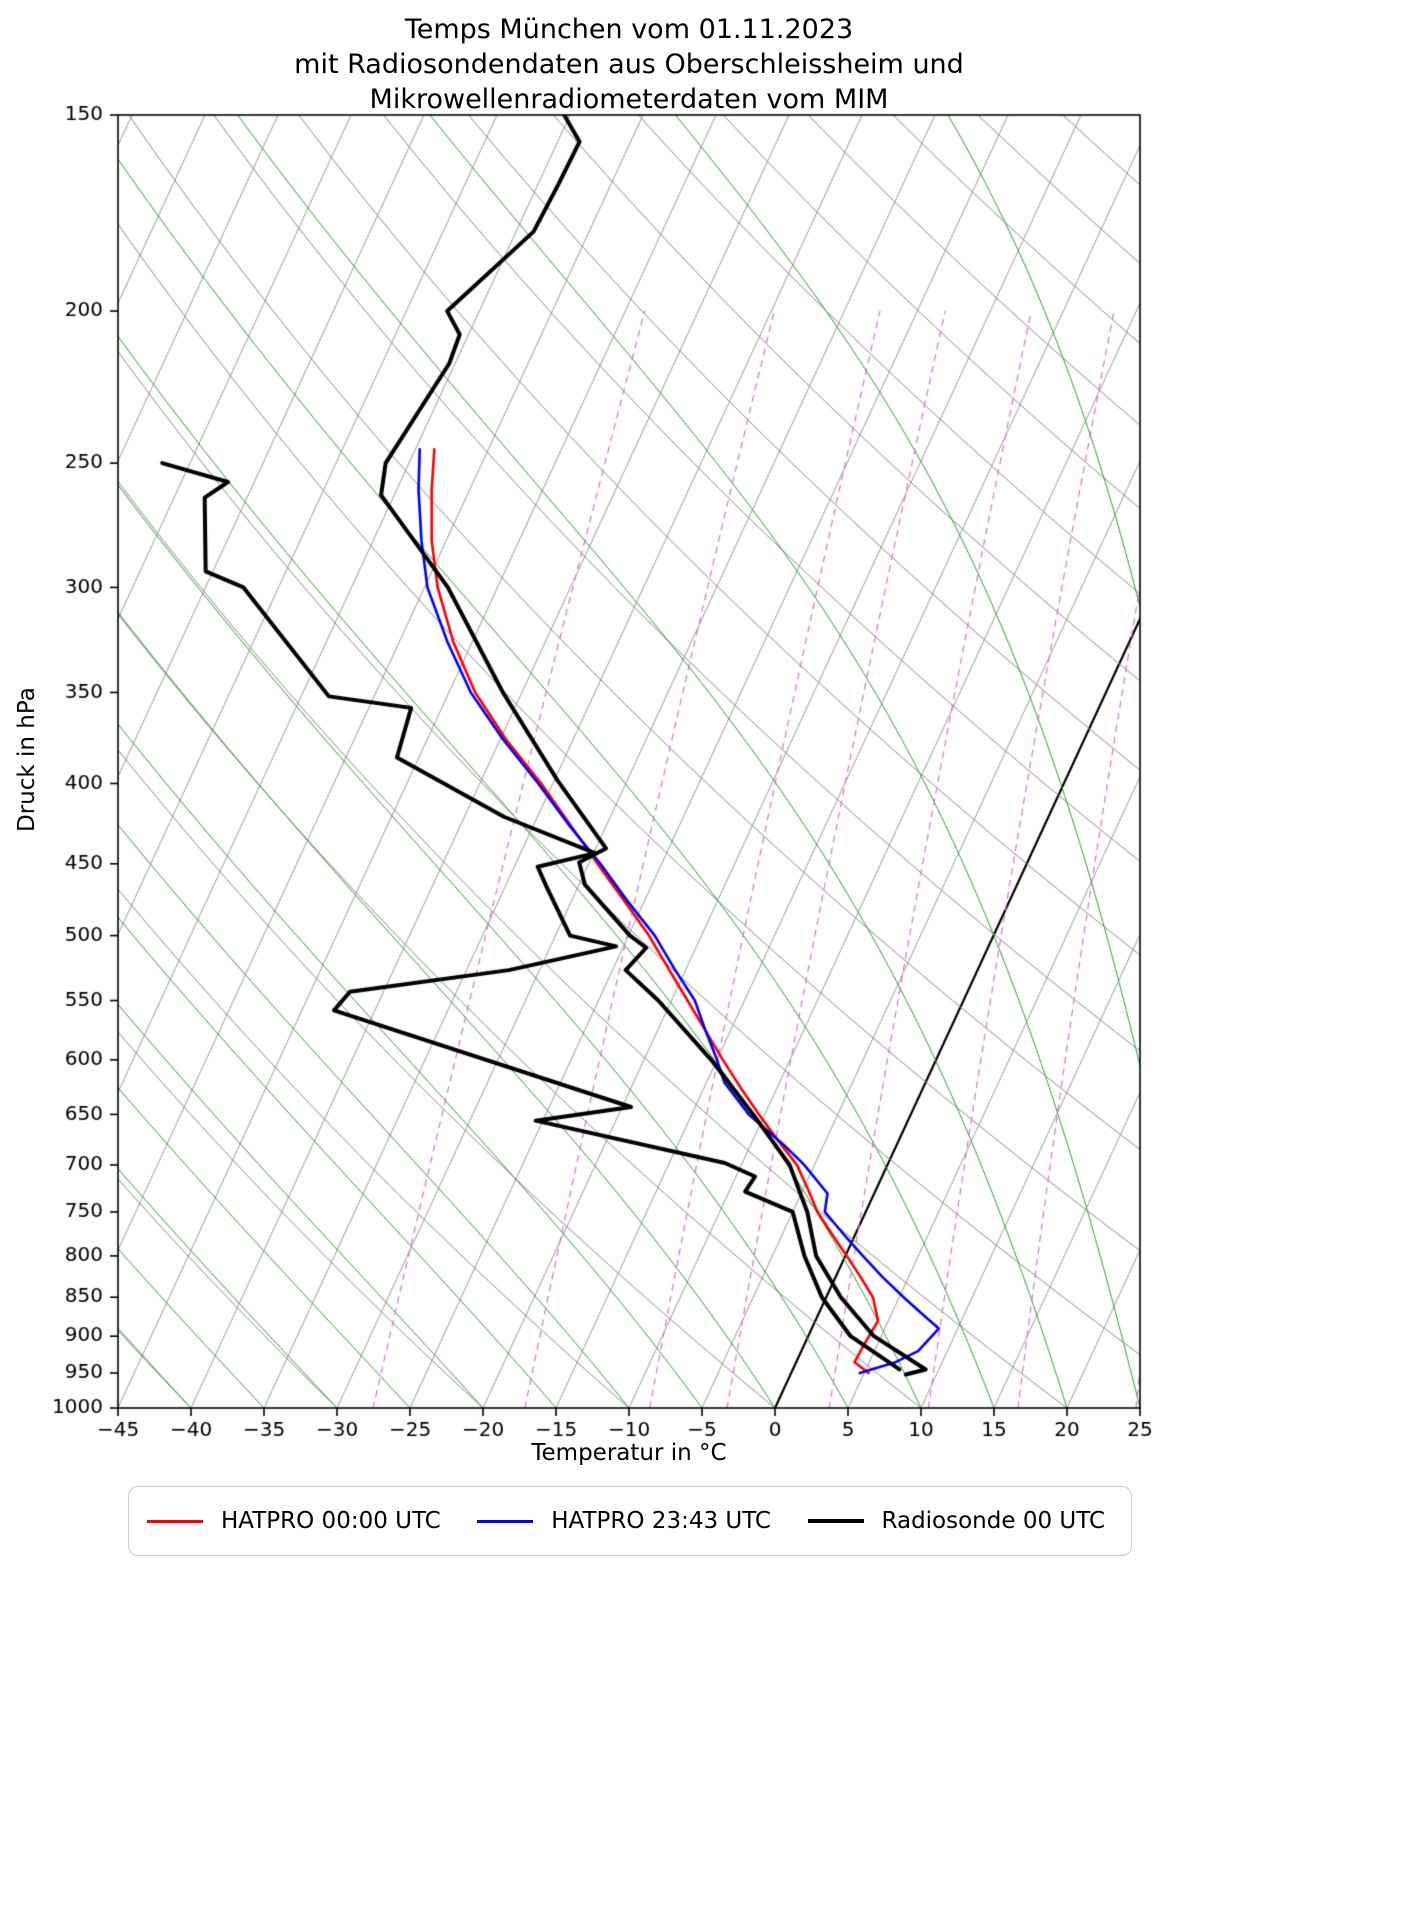 The height and width of the screenshot is (1907, 1427). I want to click on legend-label-hatpro-2343: HATPRO 23:43 UTC, so click(661, 1521).